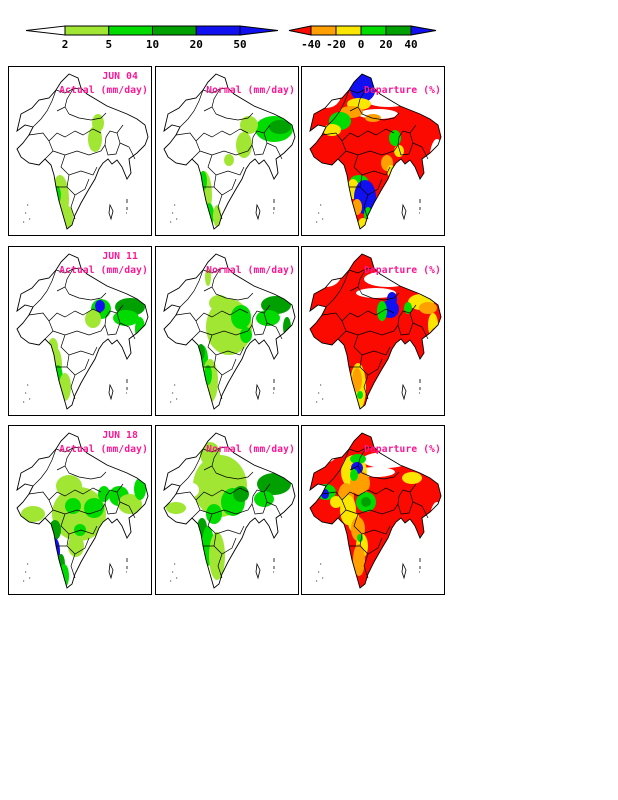 The width and height of the screenshot is (618, 800). I want to click on map-panel-row2-col1: JUN 11 Actual (mm/day), so click(80, 331).